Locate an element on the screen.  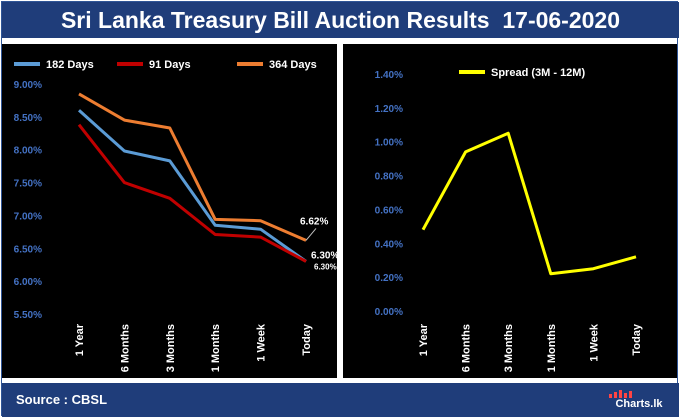
annotation-leader-line is located at coordinates (311, 234).